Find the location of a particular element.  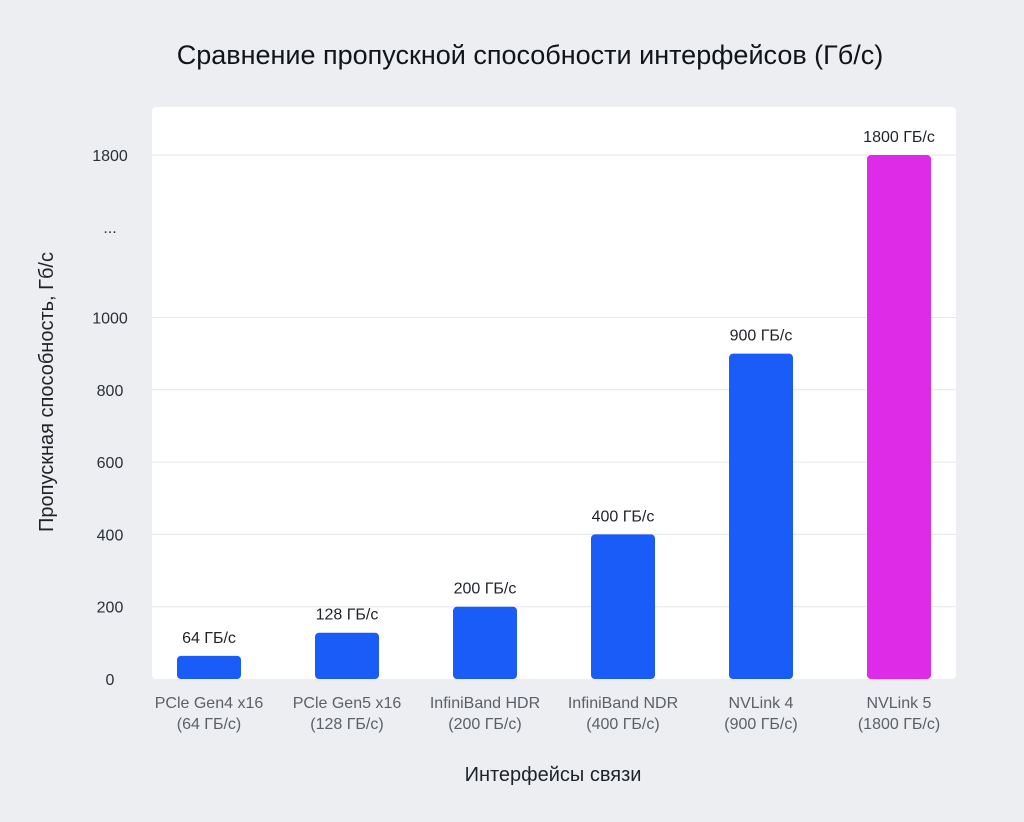

y-axis-label: Пропускная способность, Гб/с is located at coordinates (47, 392).